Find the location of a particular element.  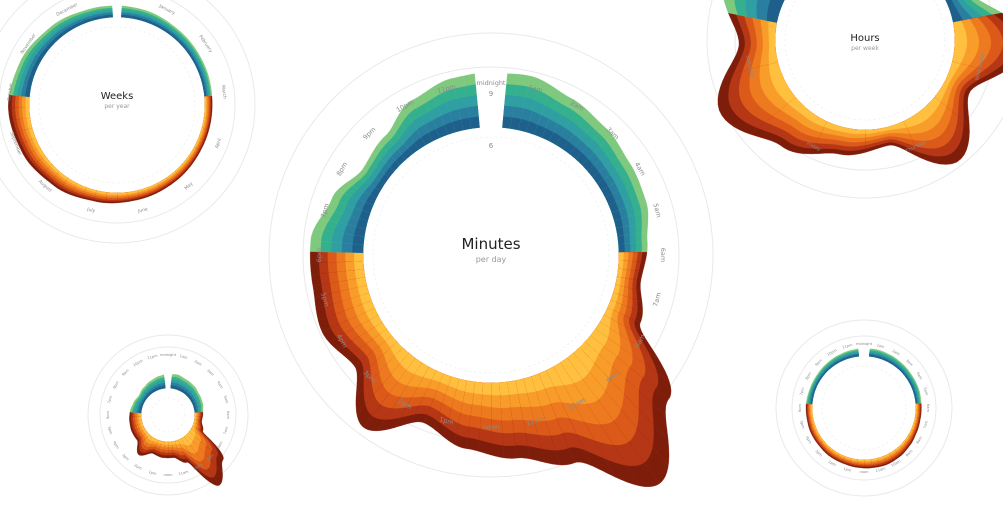

tick-label: February is located at coordinates (205, 44).